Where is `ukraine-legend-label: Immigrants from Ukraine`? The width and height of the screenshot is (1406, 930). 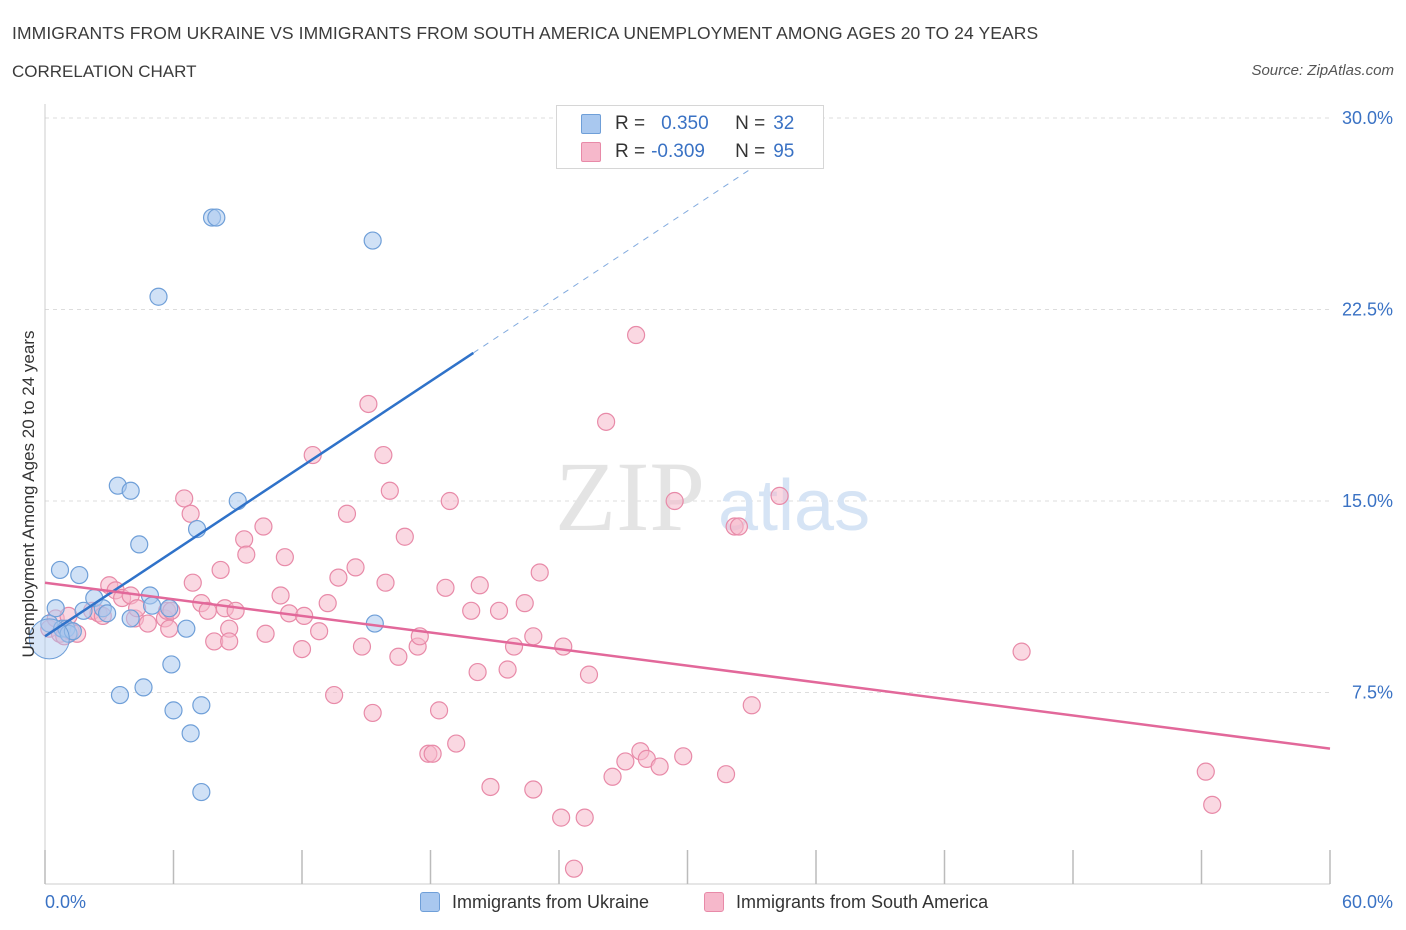
ukraine-legend-label: Immigrants from Ukraine is located at coordinates (551, 901).